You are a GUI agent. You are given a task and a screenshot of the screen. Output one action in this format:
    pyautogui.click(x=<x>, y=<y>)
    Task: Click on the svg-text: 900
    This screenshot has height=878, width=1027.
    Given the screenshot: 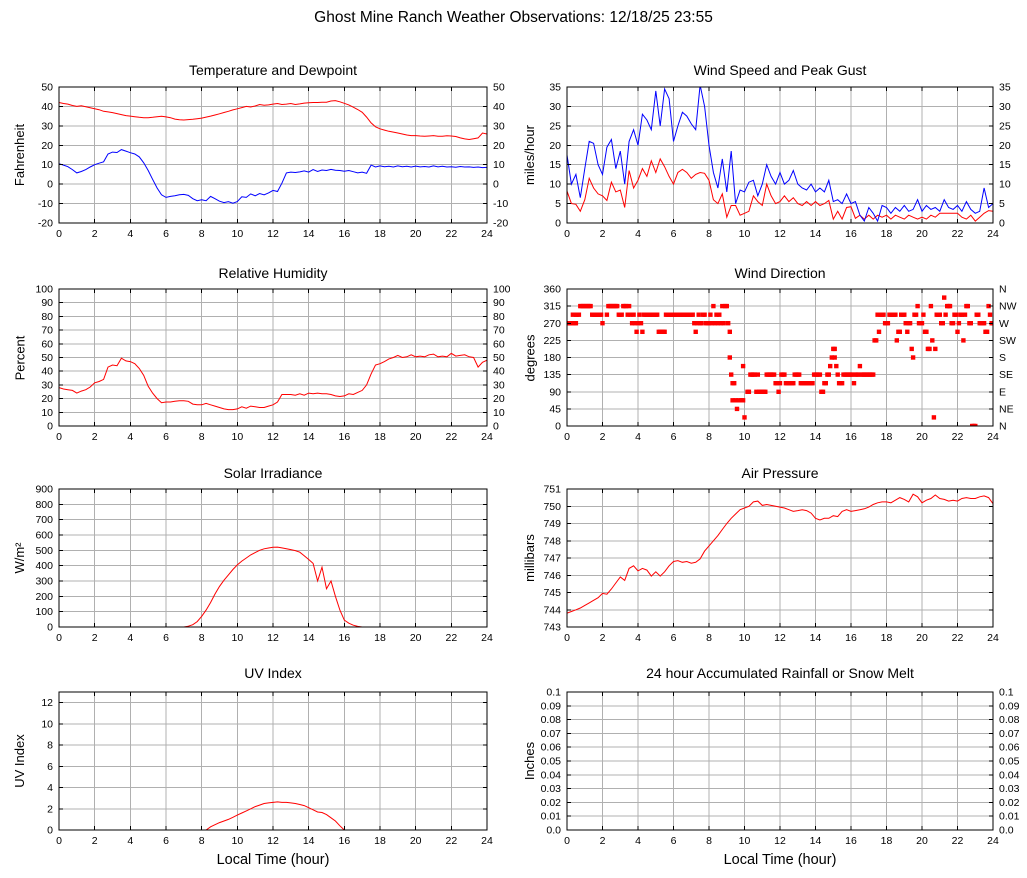 What is the action you would take?
    pyautogui.click(x=44, y=490)
    